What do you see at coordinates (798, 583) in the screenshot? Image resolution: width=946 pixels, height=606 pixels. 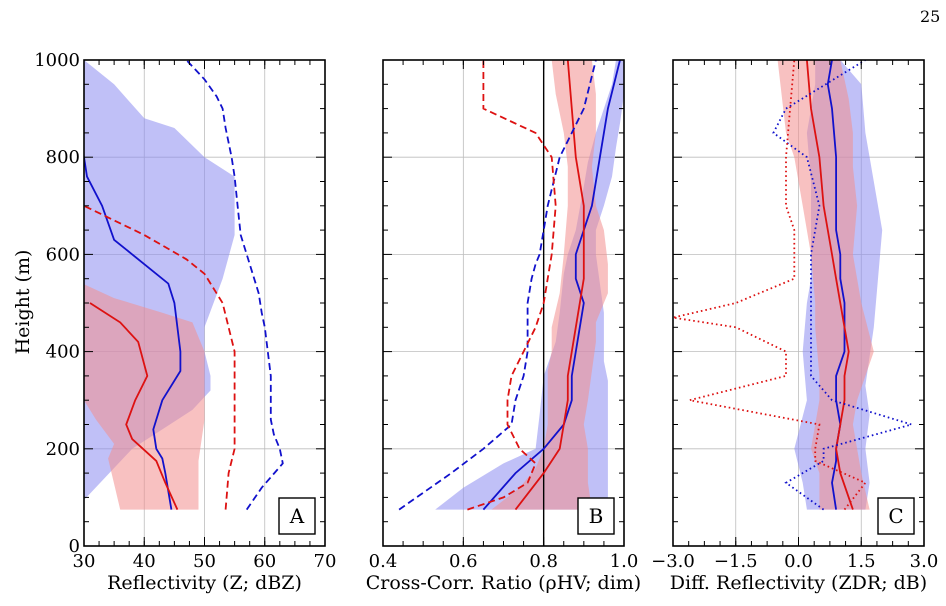 I see `x-axis-label: Diff. Reflectivity (ZDR; dB)` at bounding box center [798, 583].